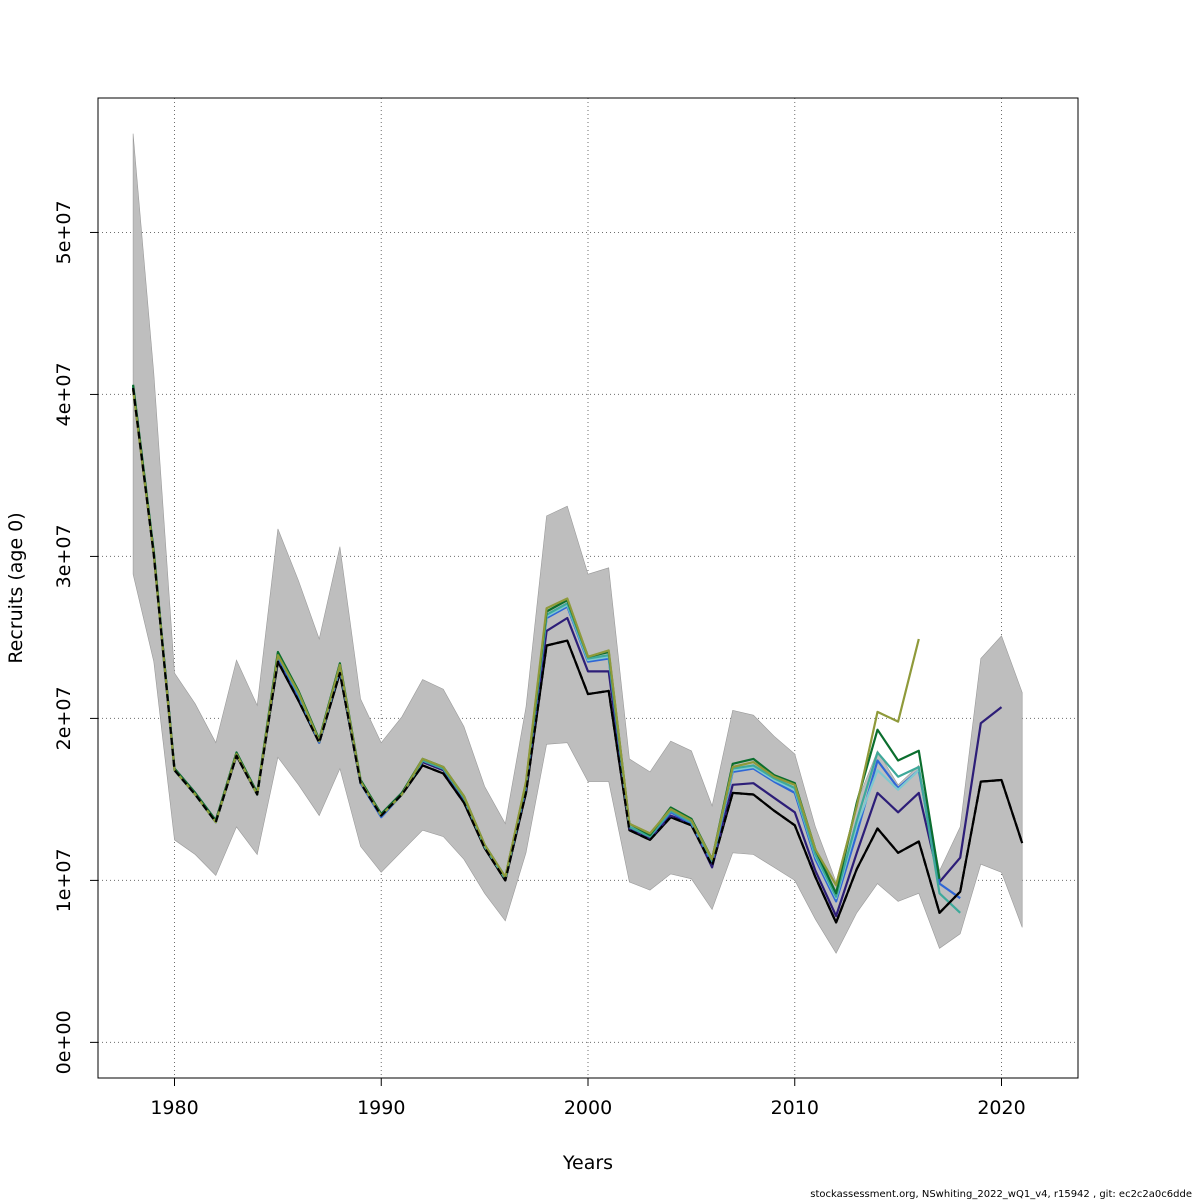 The image size is (1200, 1200). I want to click on y-tick-label-3: 3e+07, so click(64, 556).